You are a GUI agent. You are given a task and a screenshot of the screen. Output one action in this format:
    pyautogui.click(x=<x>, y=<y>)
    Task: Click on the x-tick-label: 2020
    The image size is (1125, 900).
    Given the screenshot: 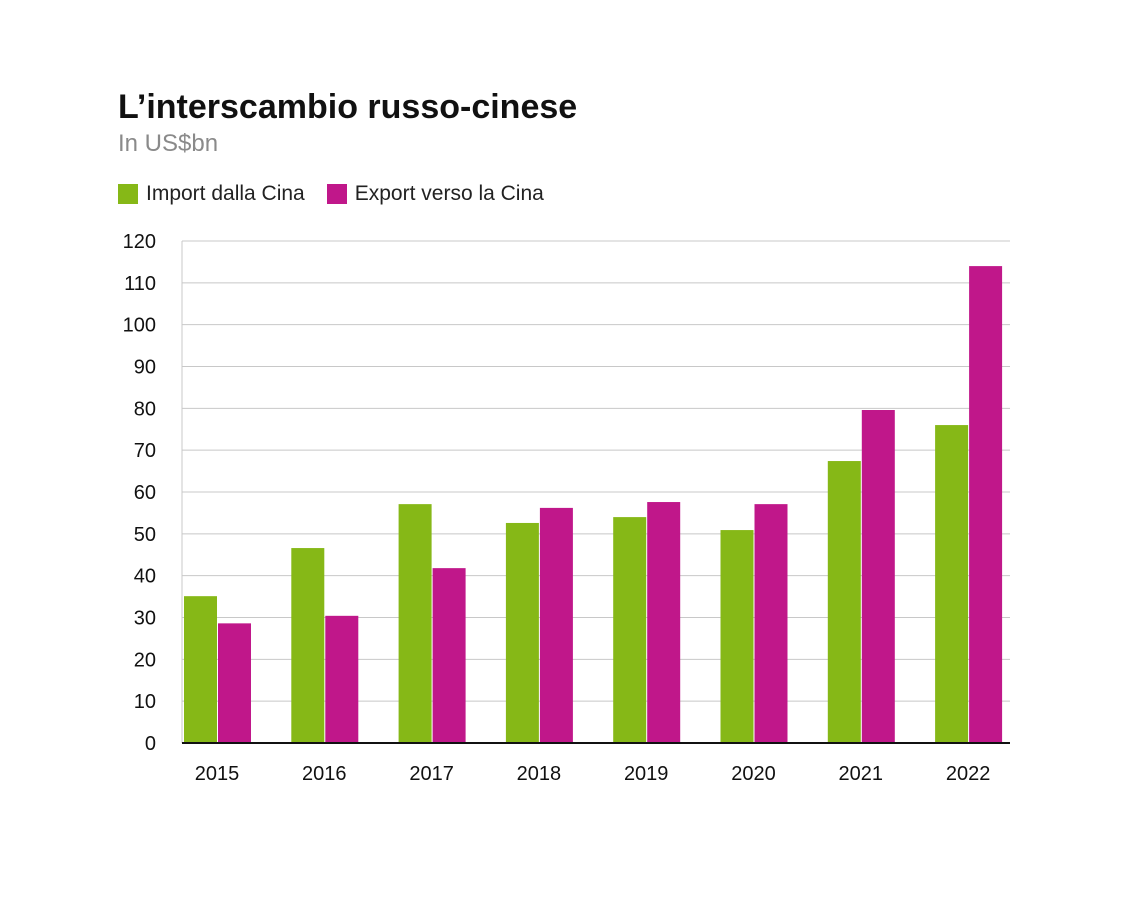 What is the action you would take?
    pyautogui.click(x=753, y=774)
    